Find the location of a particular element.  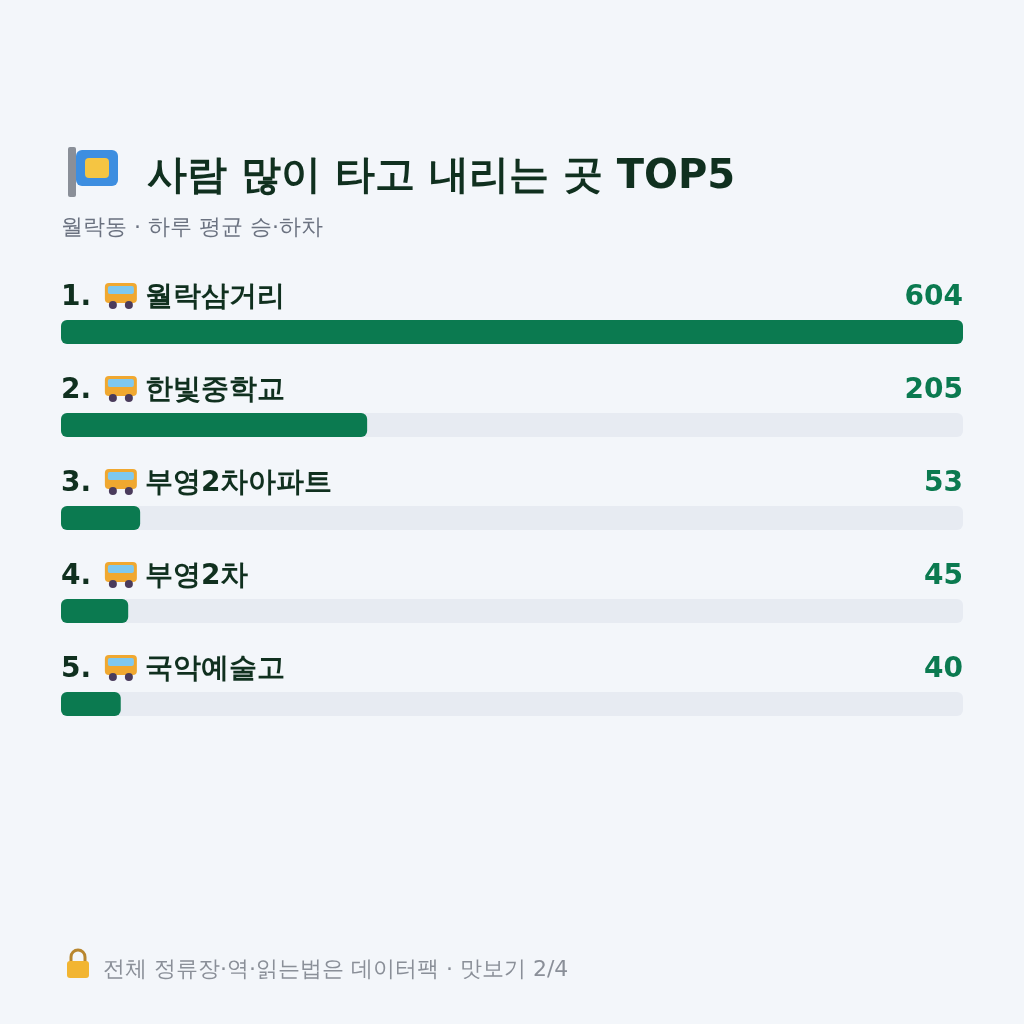

chart-title: 사람 많이 타고 내리는 곳 TOP5 is located at coordinates (441, 174).